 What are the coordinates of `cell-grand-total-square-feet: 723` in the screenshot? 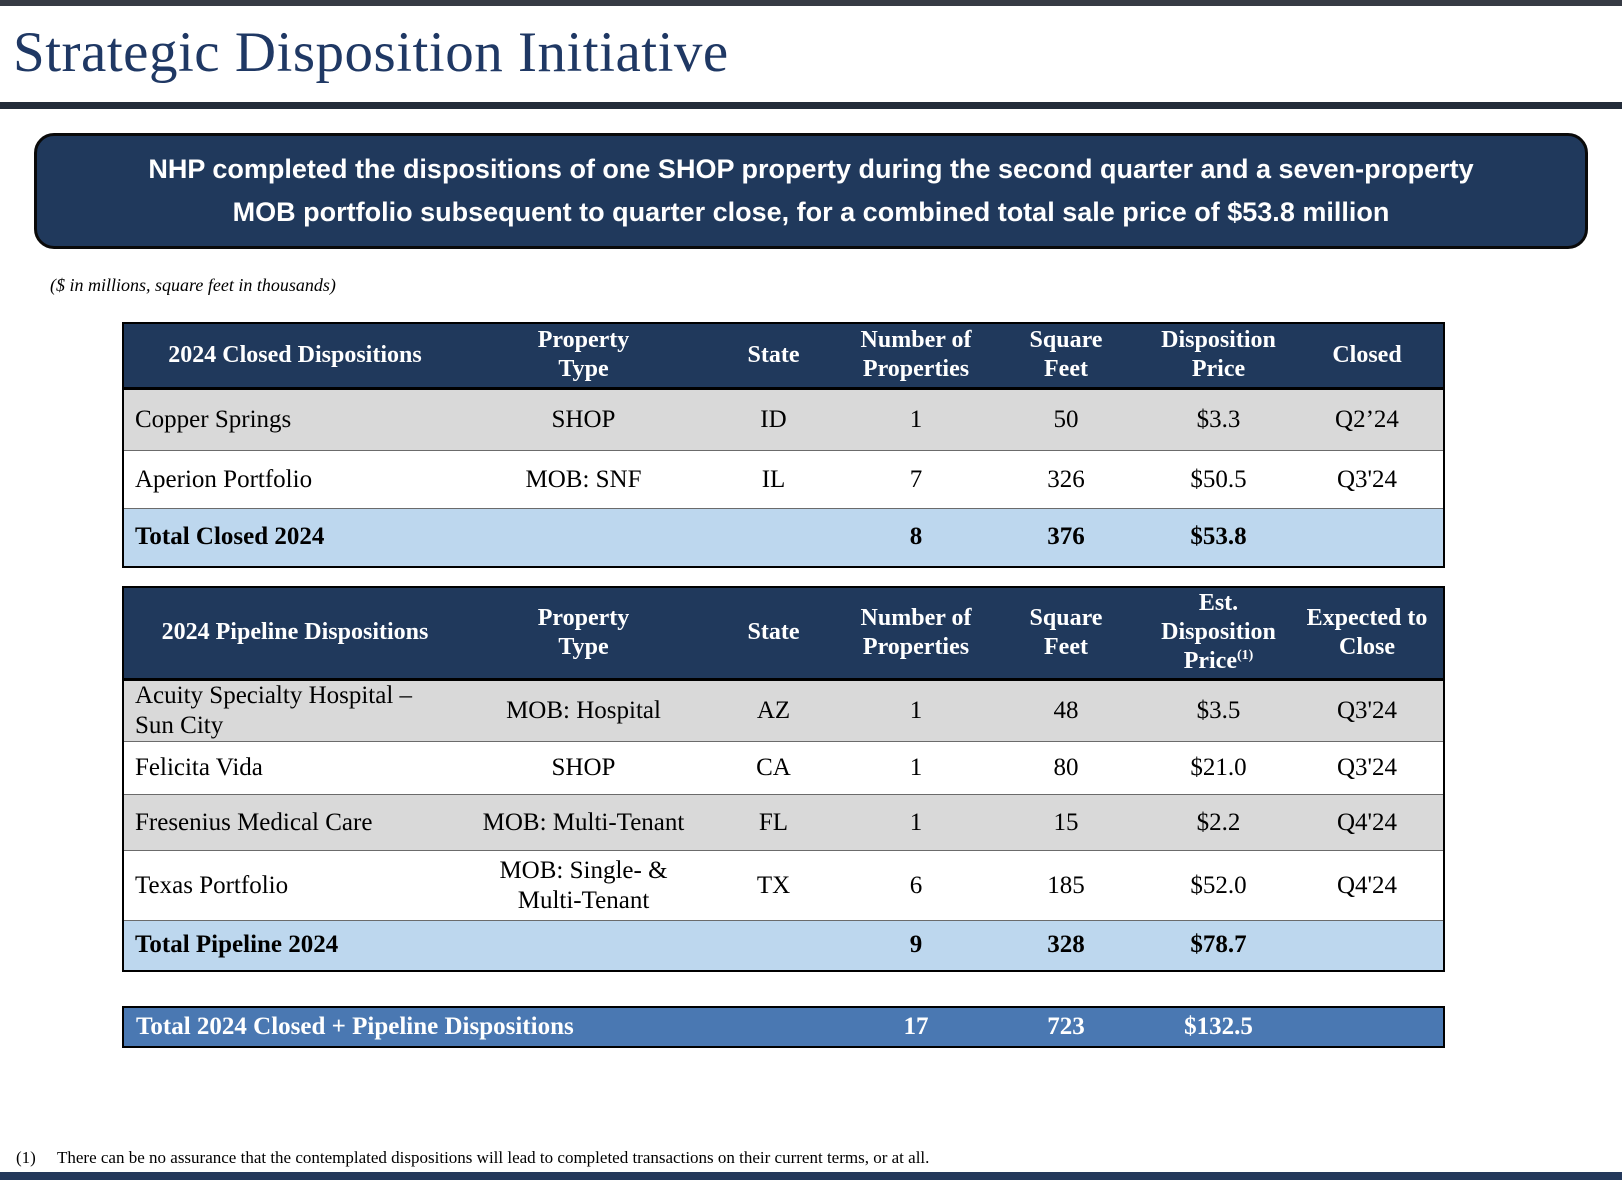 It's located at (1066, 1026).